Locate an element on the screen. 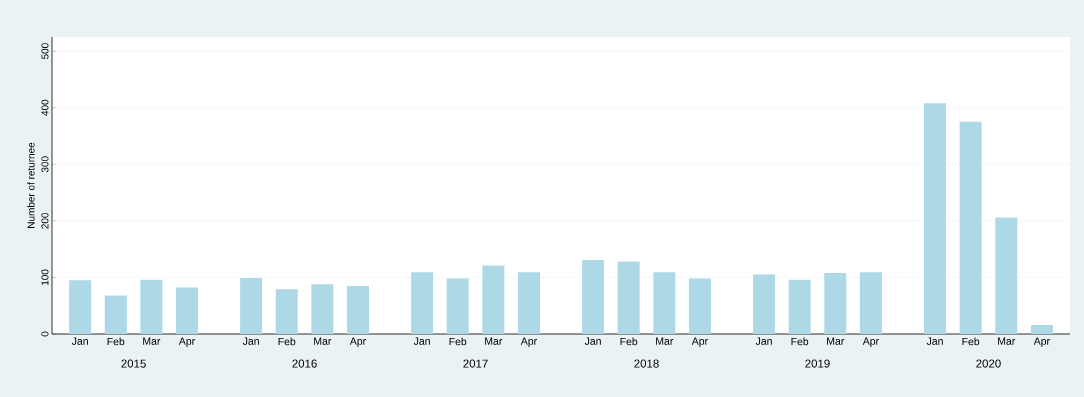 This screenshot has height=397, width=1084. y-tick-label: 500 is located at coordinates (45, 51).